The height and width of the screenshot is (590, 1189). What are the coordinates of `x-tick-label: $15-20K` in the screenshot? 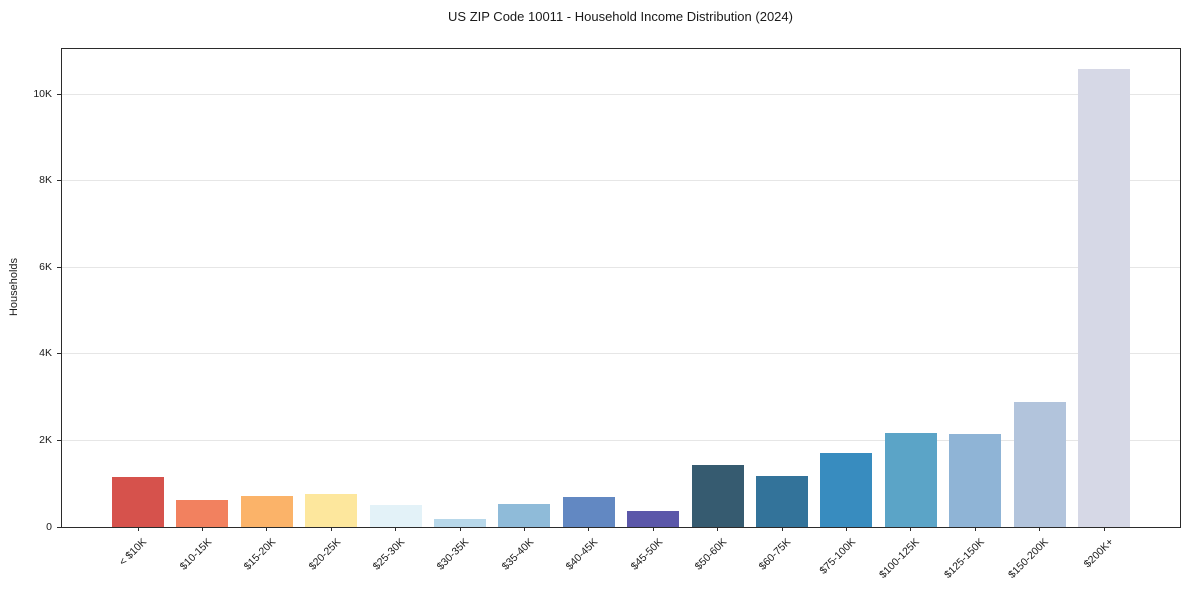 It's located at (260, 554).